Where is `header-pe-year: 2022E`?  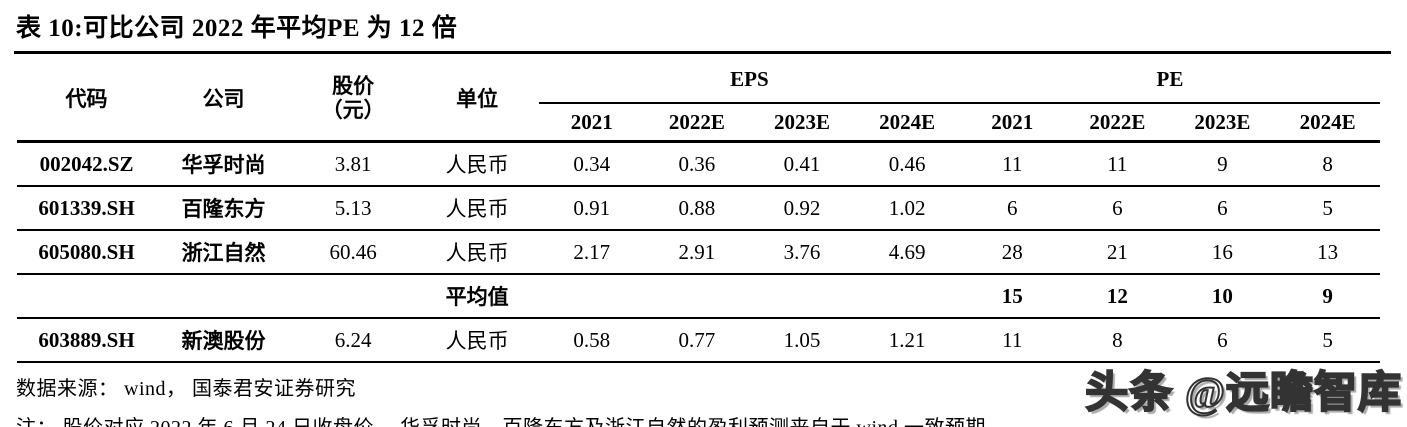
header-pe-year: 2022E is located at coordinates (1117, 121).